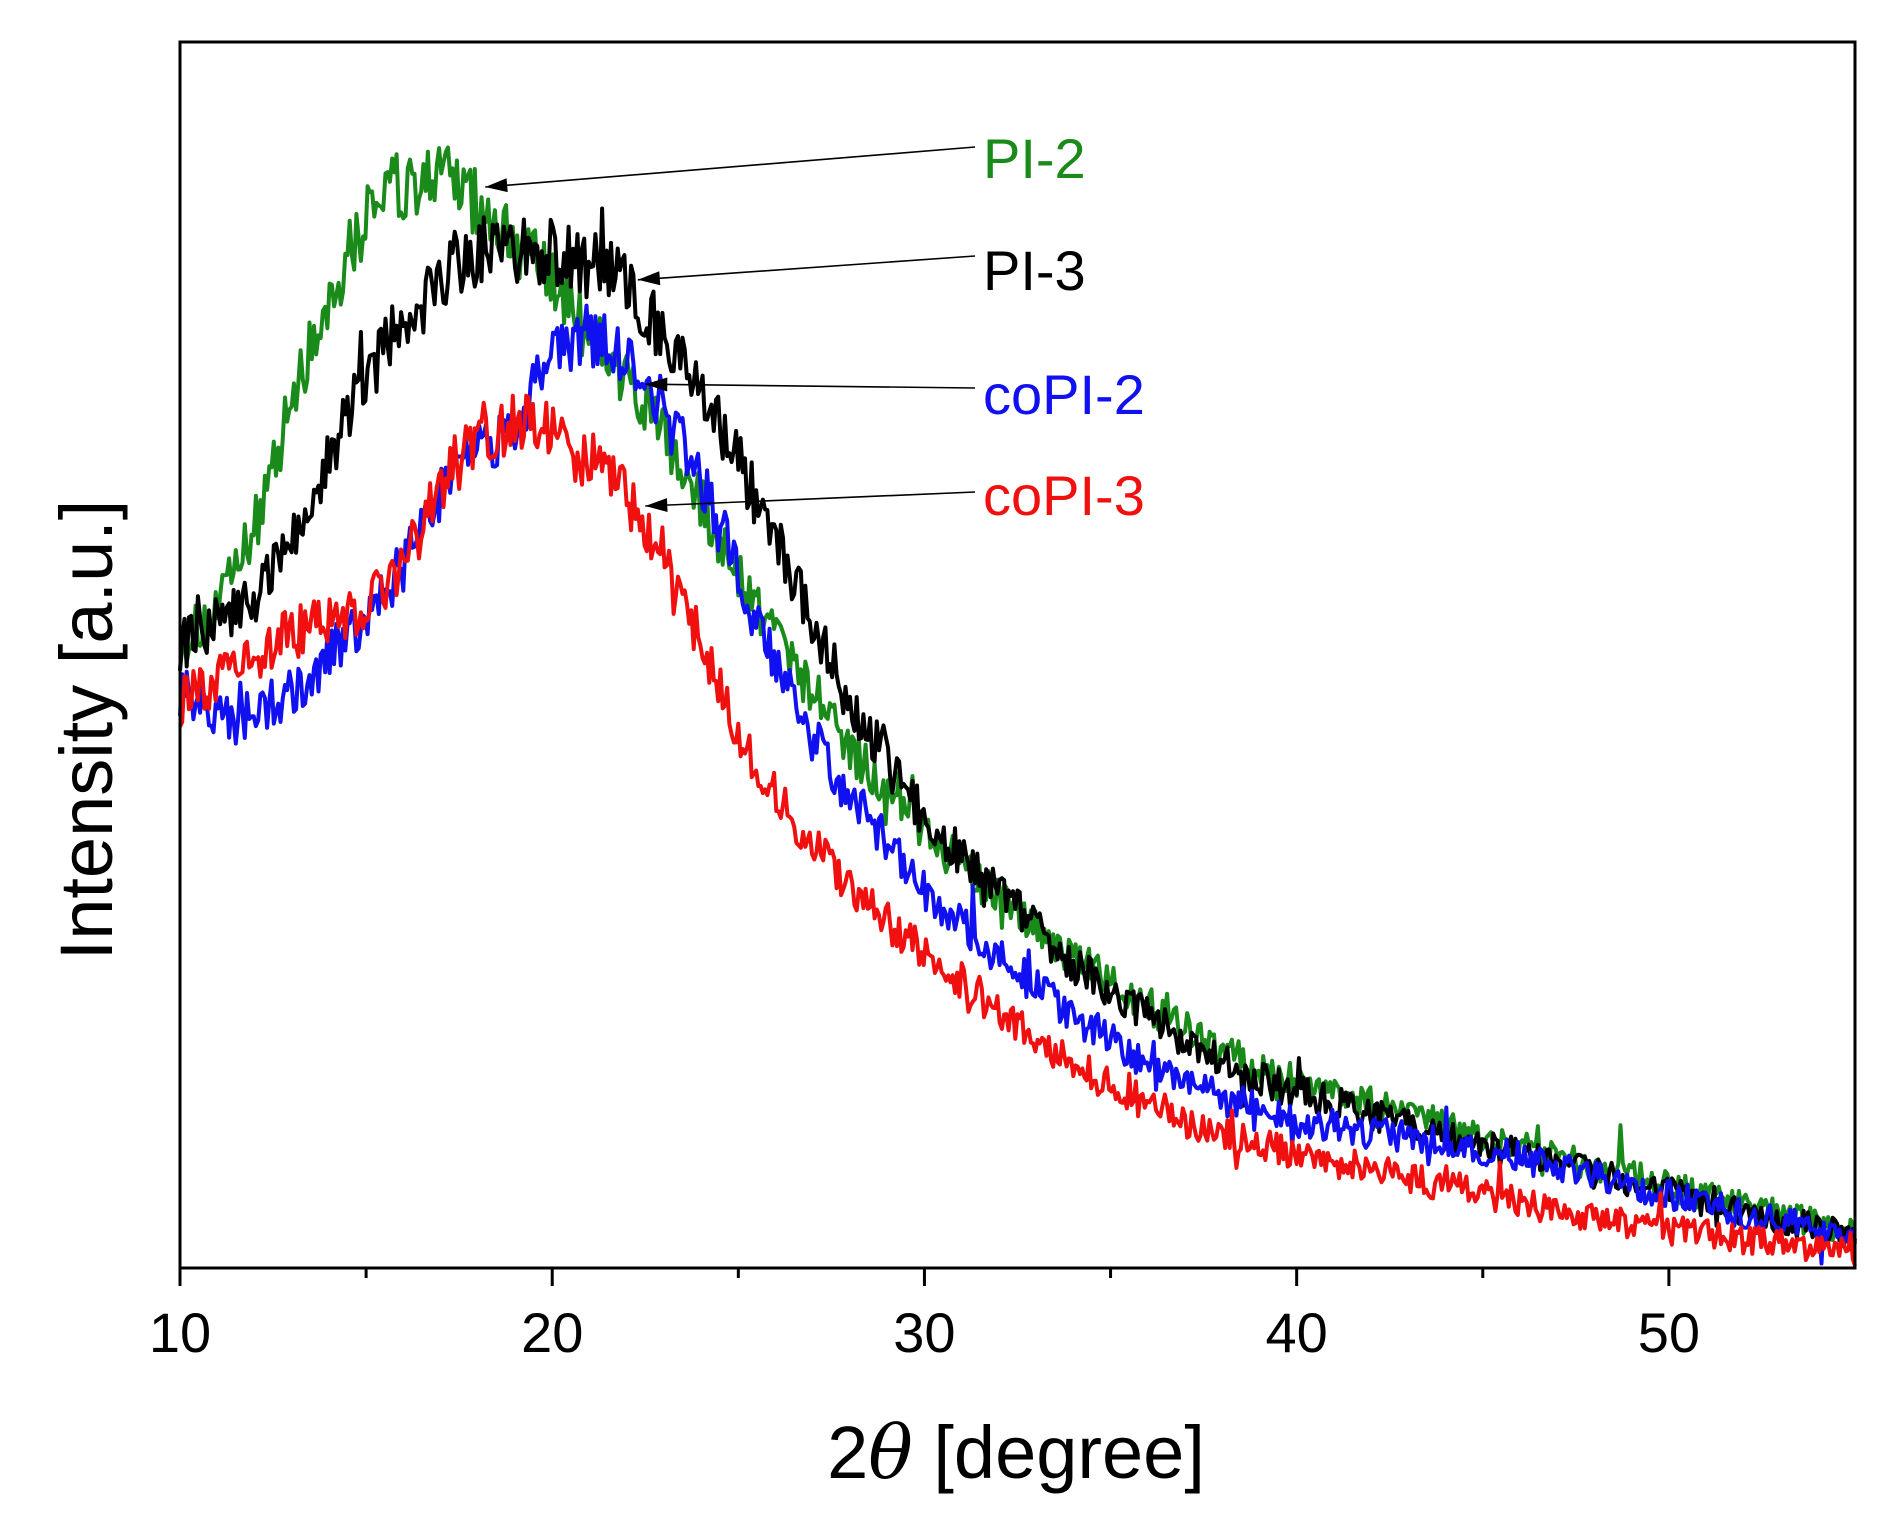 The image size is (1890, 1524). I want to click on x-axis-title: 2θ [degree], so click(1016, 1453).